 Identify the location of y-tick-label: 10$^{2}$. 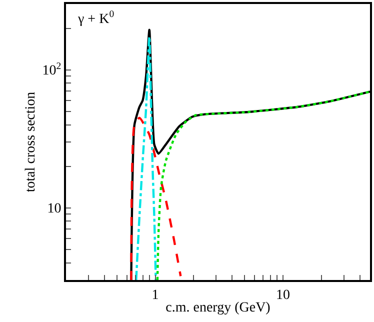
(52, 69).